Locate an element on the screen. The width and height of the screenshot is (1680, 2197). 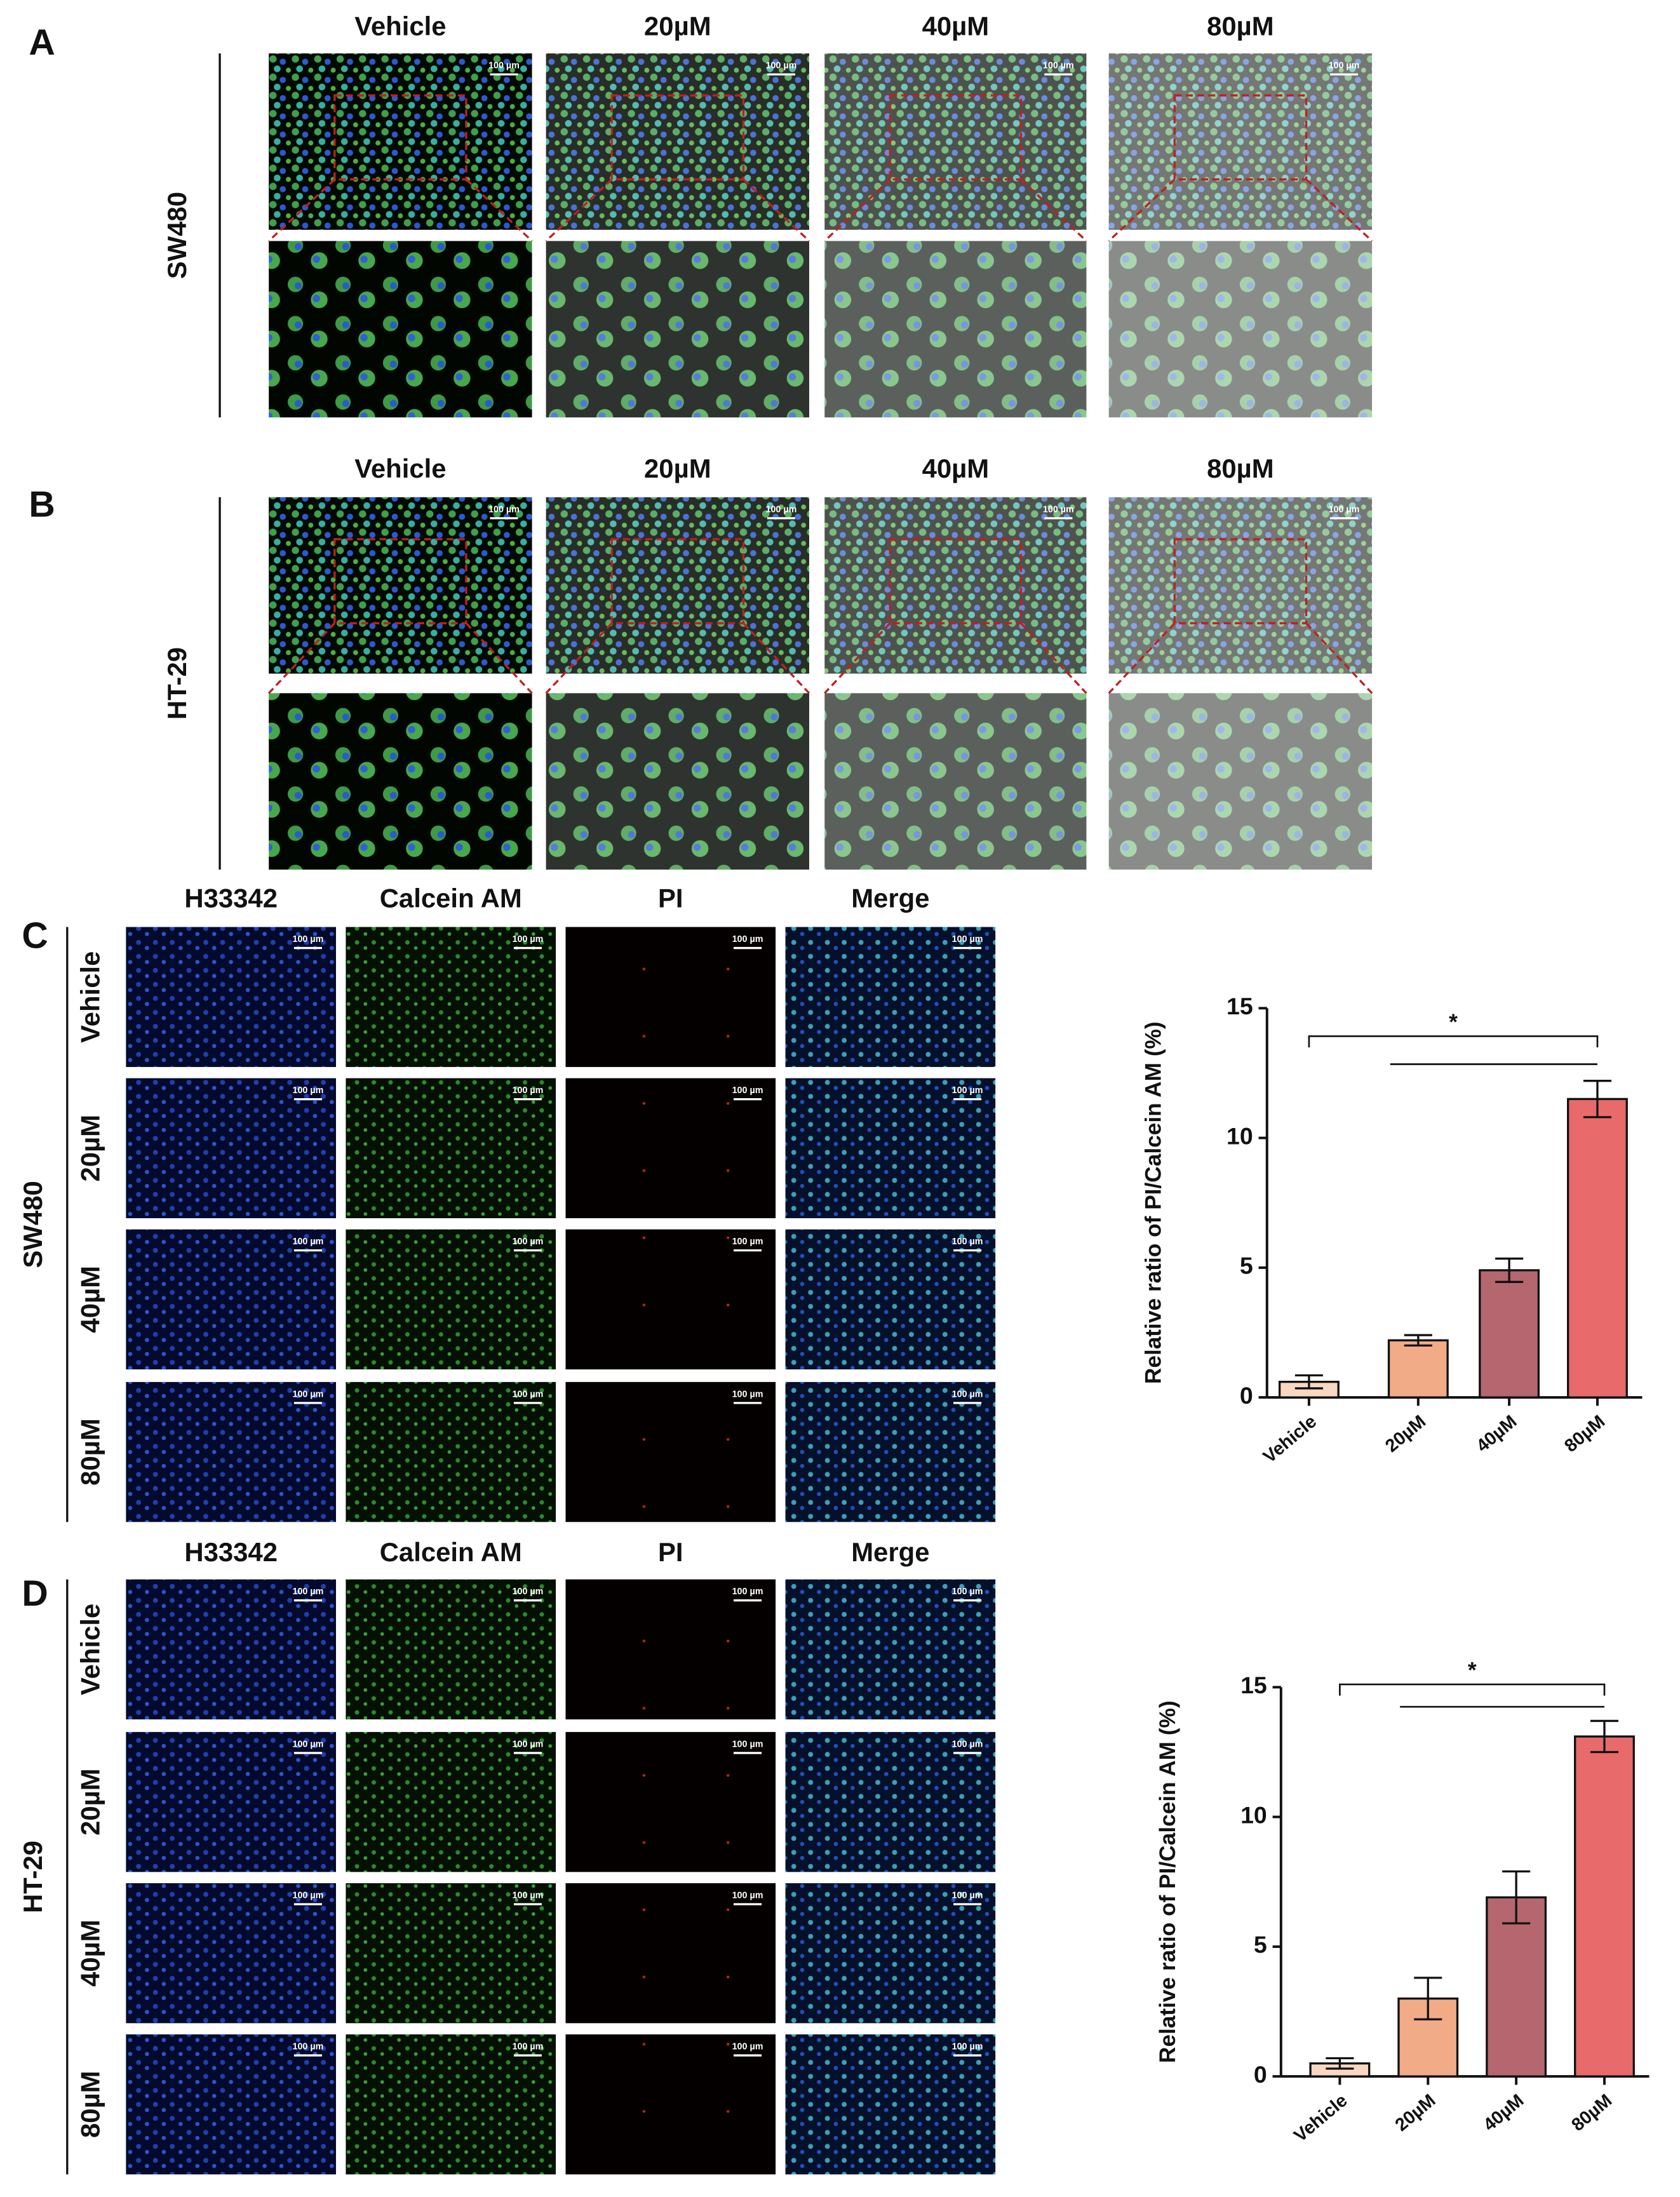
row-label: 40µM is located at coordinates (90, 1299).